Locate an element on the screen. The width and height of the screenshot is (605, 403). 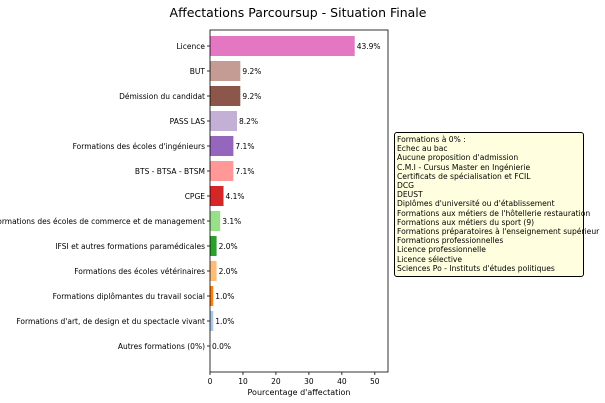
category-label: Autres formations (0%) is located at coordinates (161, 346).